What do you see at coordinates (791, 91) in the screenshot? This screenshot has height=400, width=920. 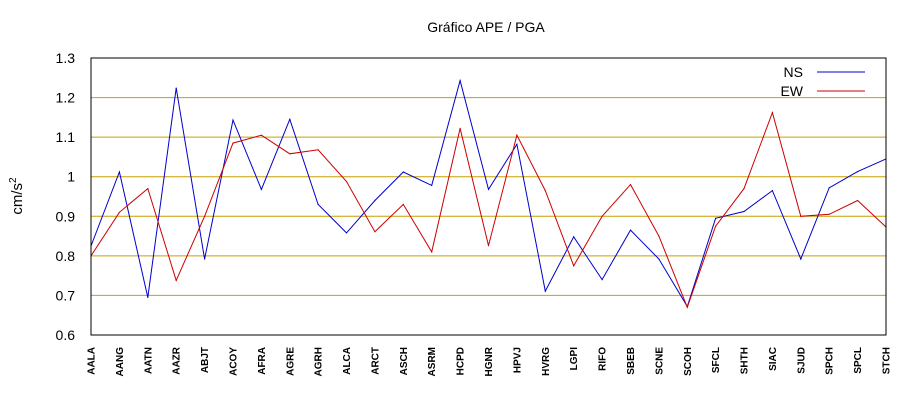 I see `legend-label-ew: EW` at bounding box center [791, 91].